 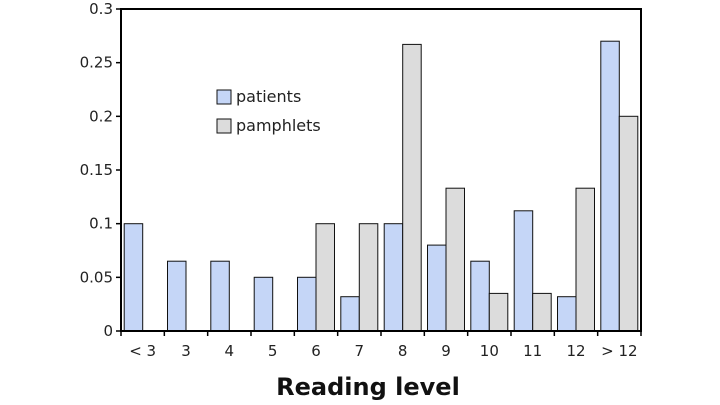 I want to click on y-tick-label-0: 0, so click(x=108, y=331).